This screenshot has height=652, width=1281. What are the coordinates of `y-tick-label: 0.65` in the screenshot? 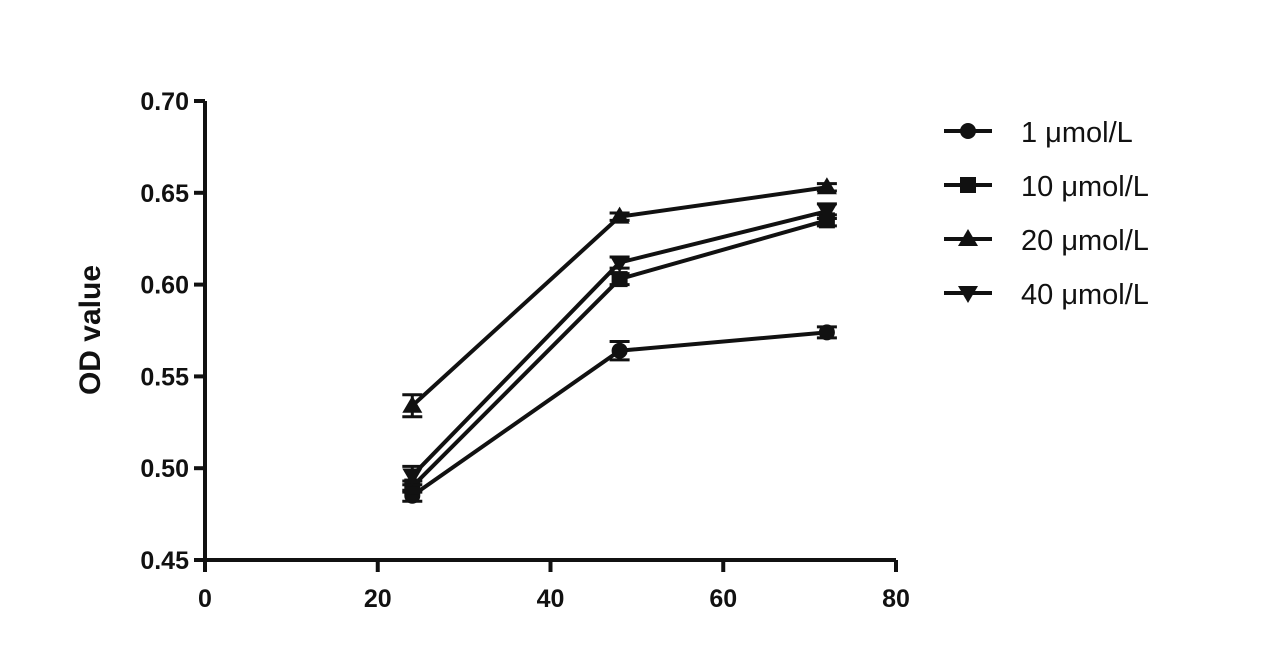 It's located at (164, 194).